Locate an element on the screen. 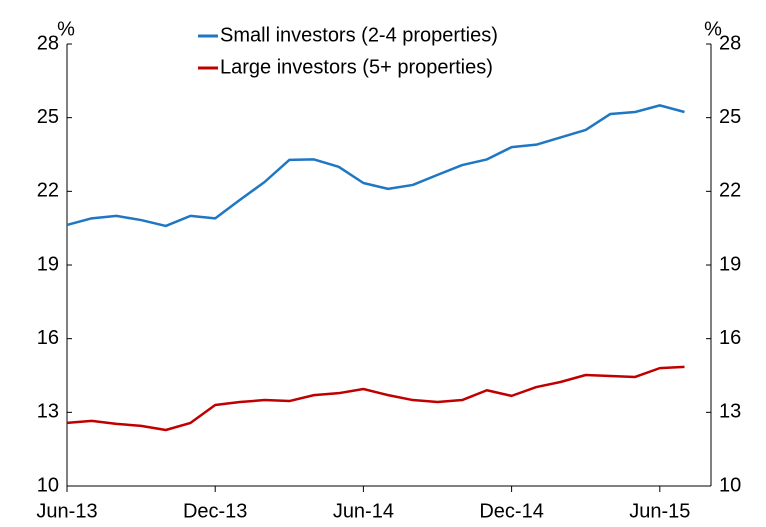 This screenshot has height=527, width=766. y-tick-label: 16 is located at coordinates (48, 338).